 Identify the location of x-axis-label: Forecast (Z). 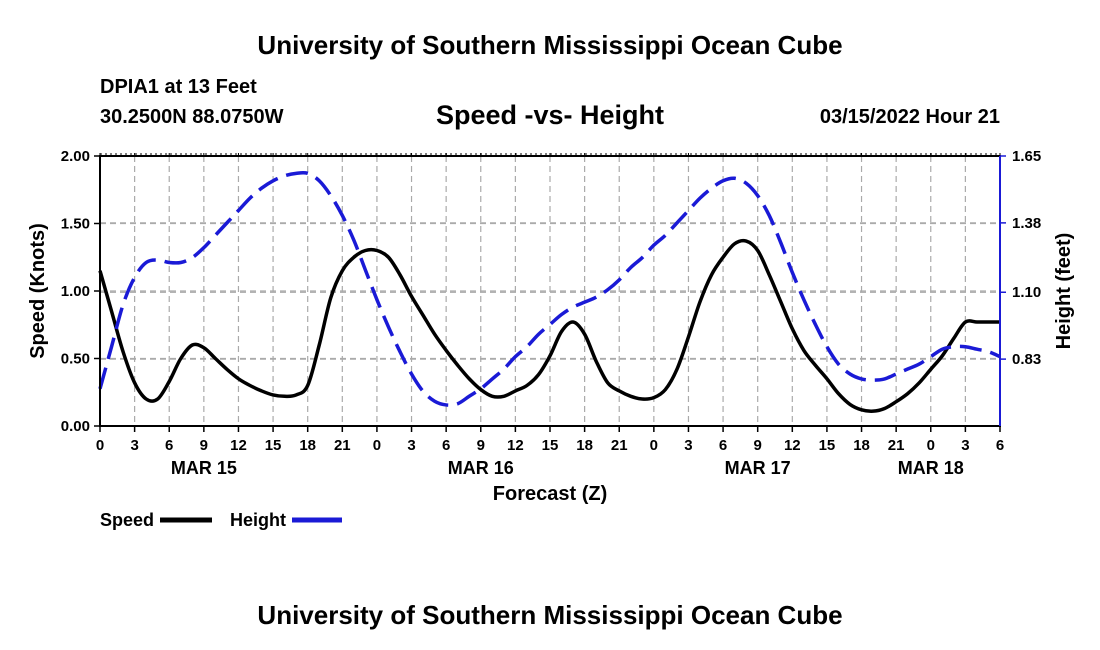
(550, 494).